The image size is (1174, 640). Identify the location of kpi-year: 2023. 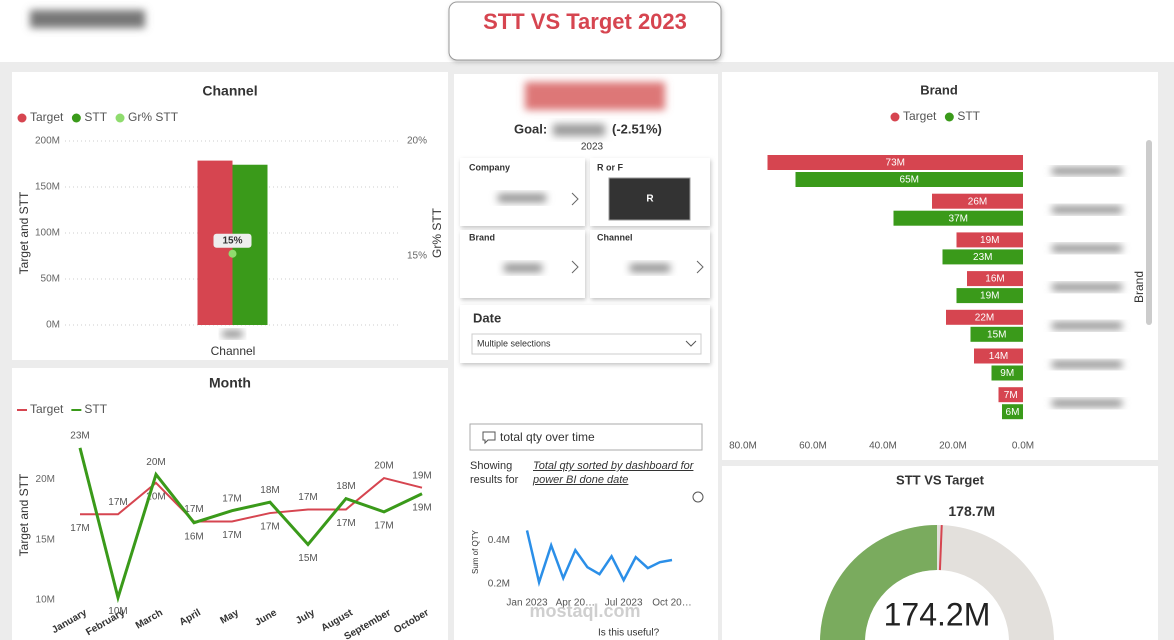
(592, 147).